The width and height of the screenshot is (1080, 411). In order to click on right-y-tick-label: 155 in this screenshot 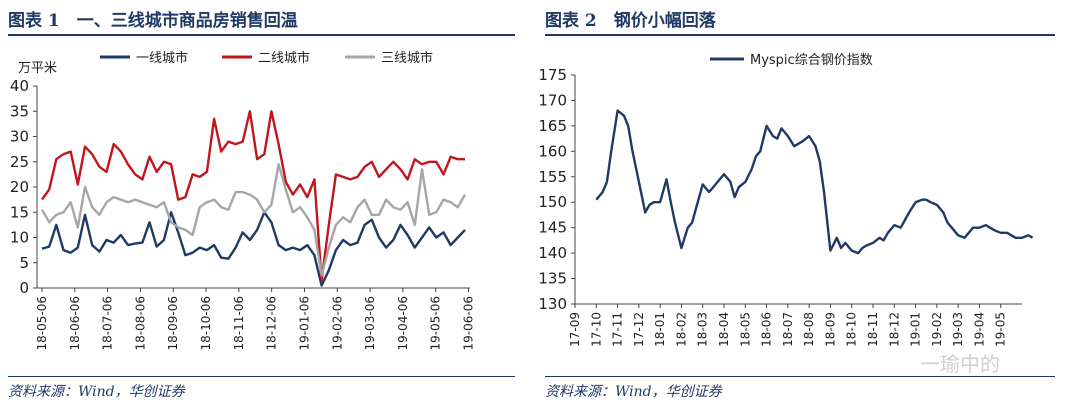, I will do `click(552, 177)`.